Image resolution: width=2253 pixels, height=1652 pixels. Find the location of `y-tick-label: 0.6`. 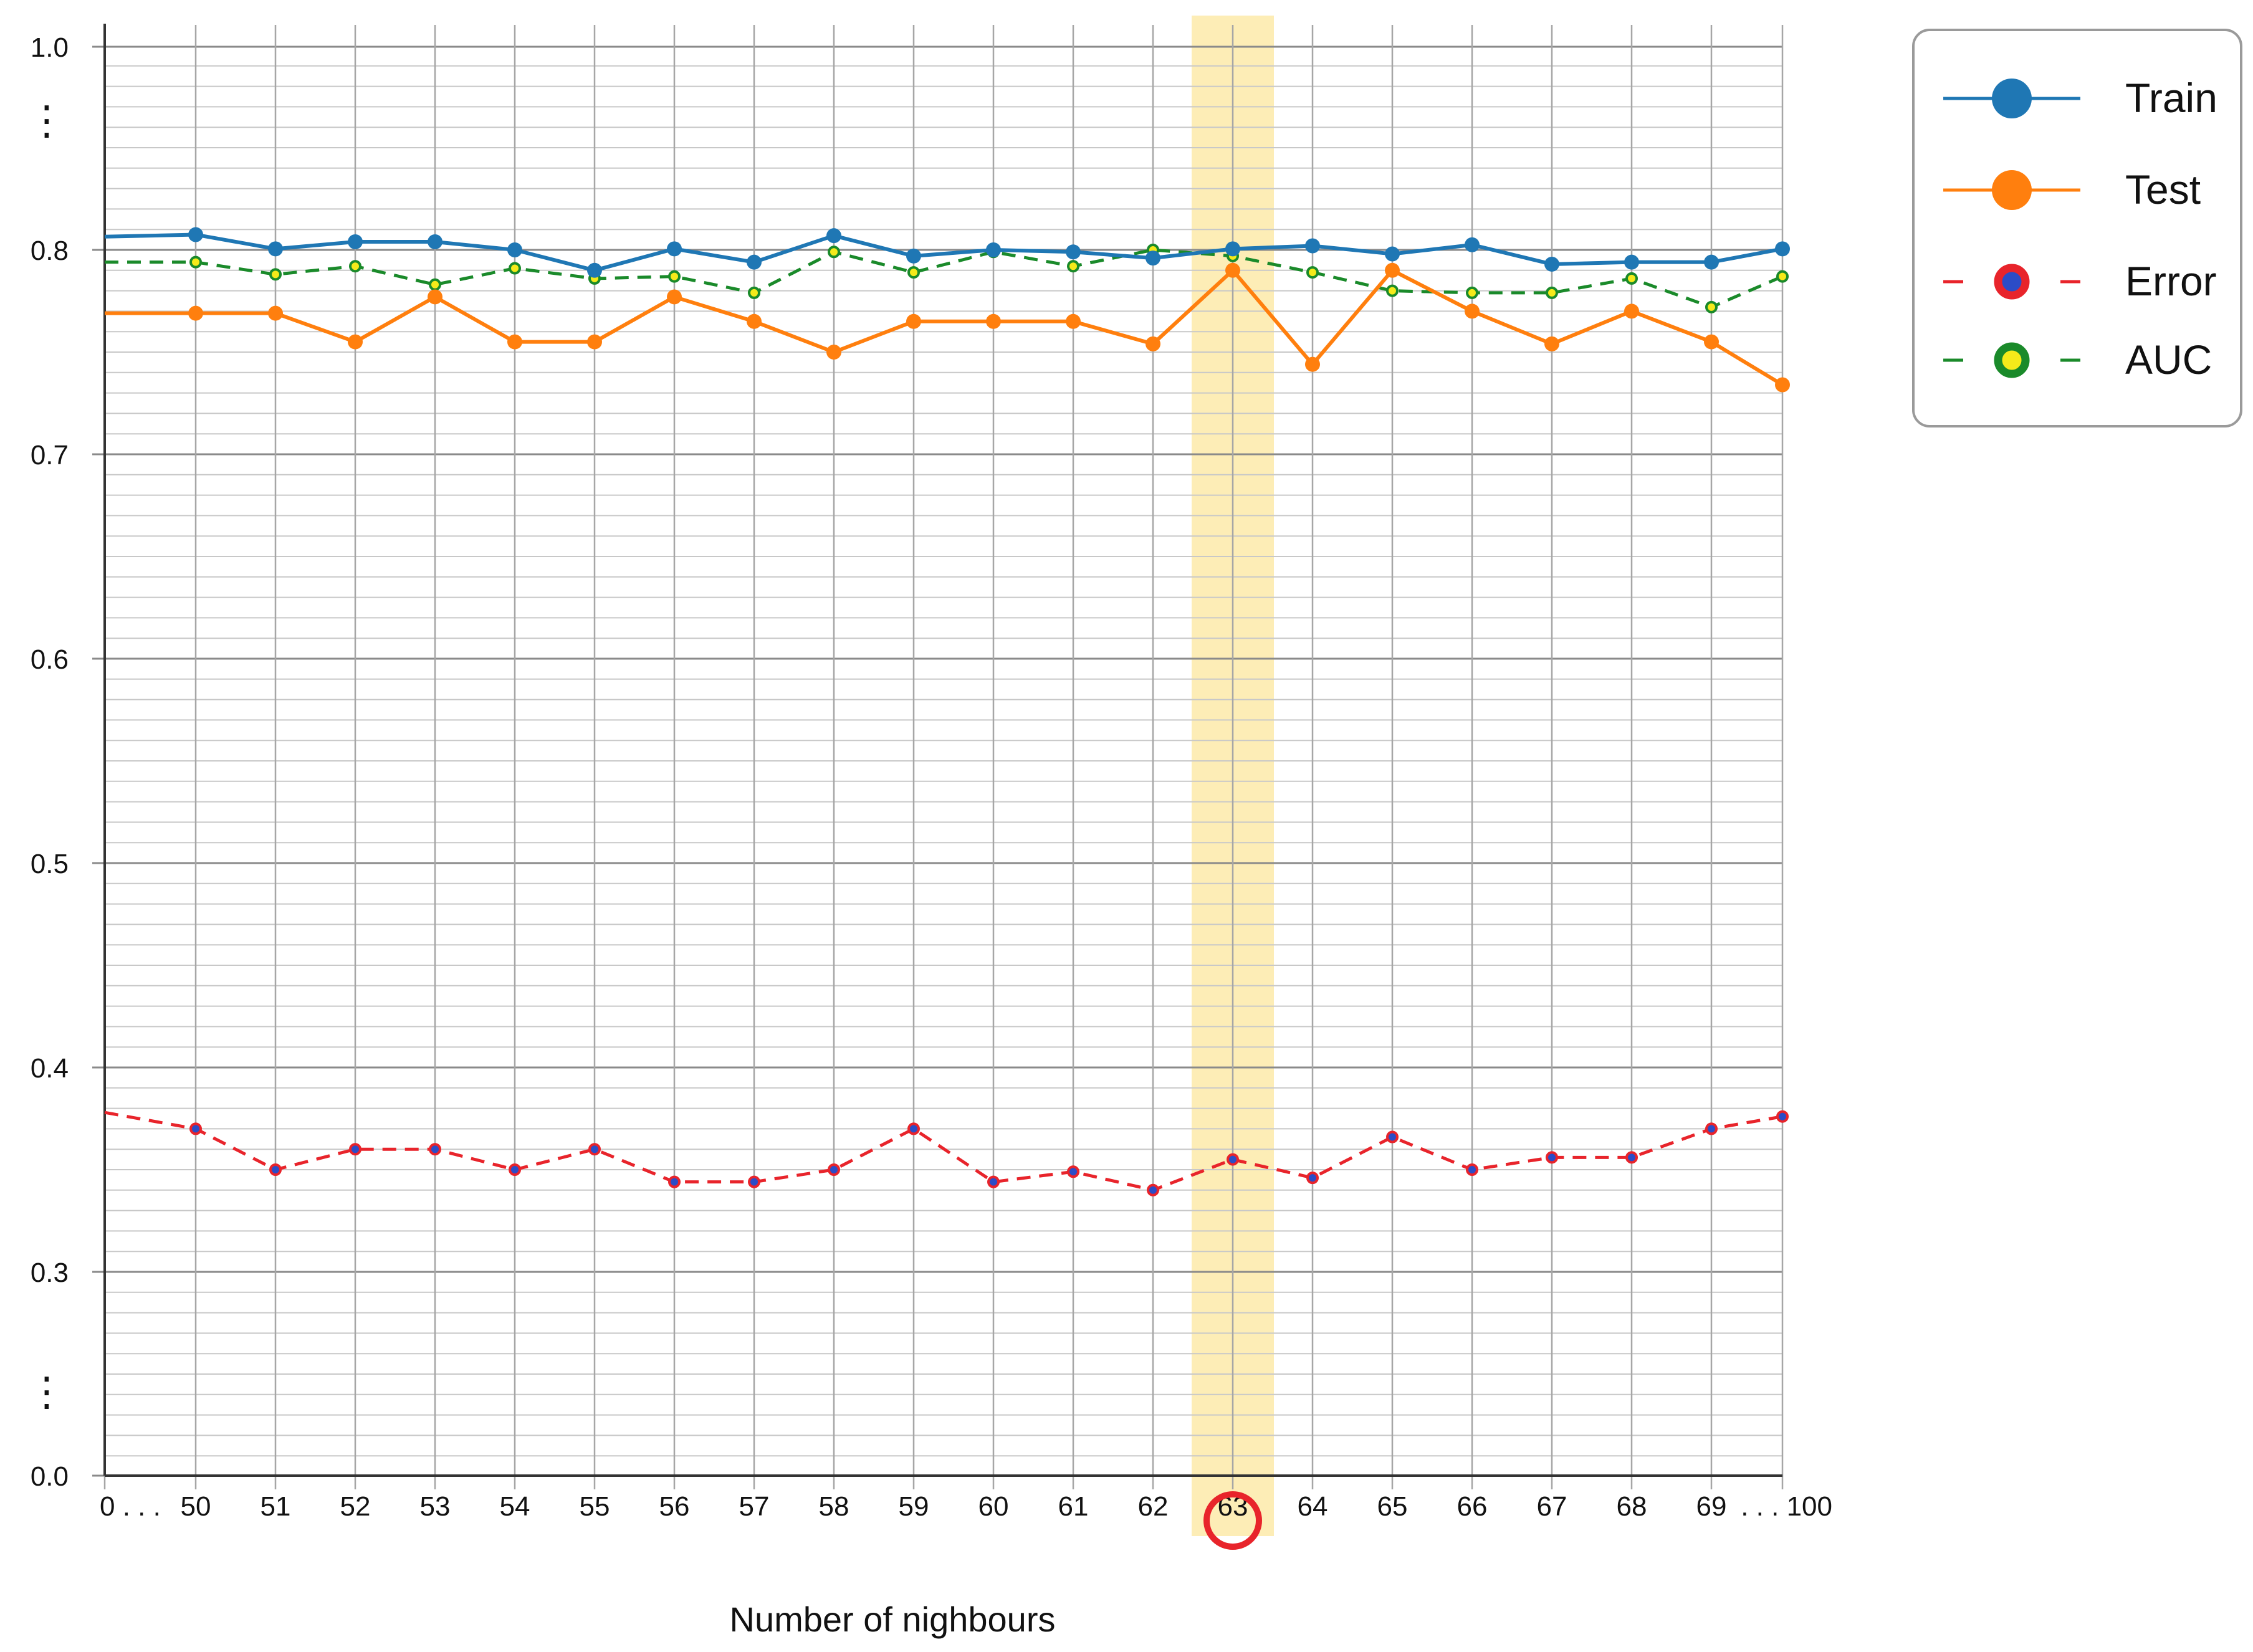

y-tick-label: 0.6 is located at coordinates (50, 659).